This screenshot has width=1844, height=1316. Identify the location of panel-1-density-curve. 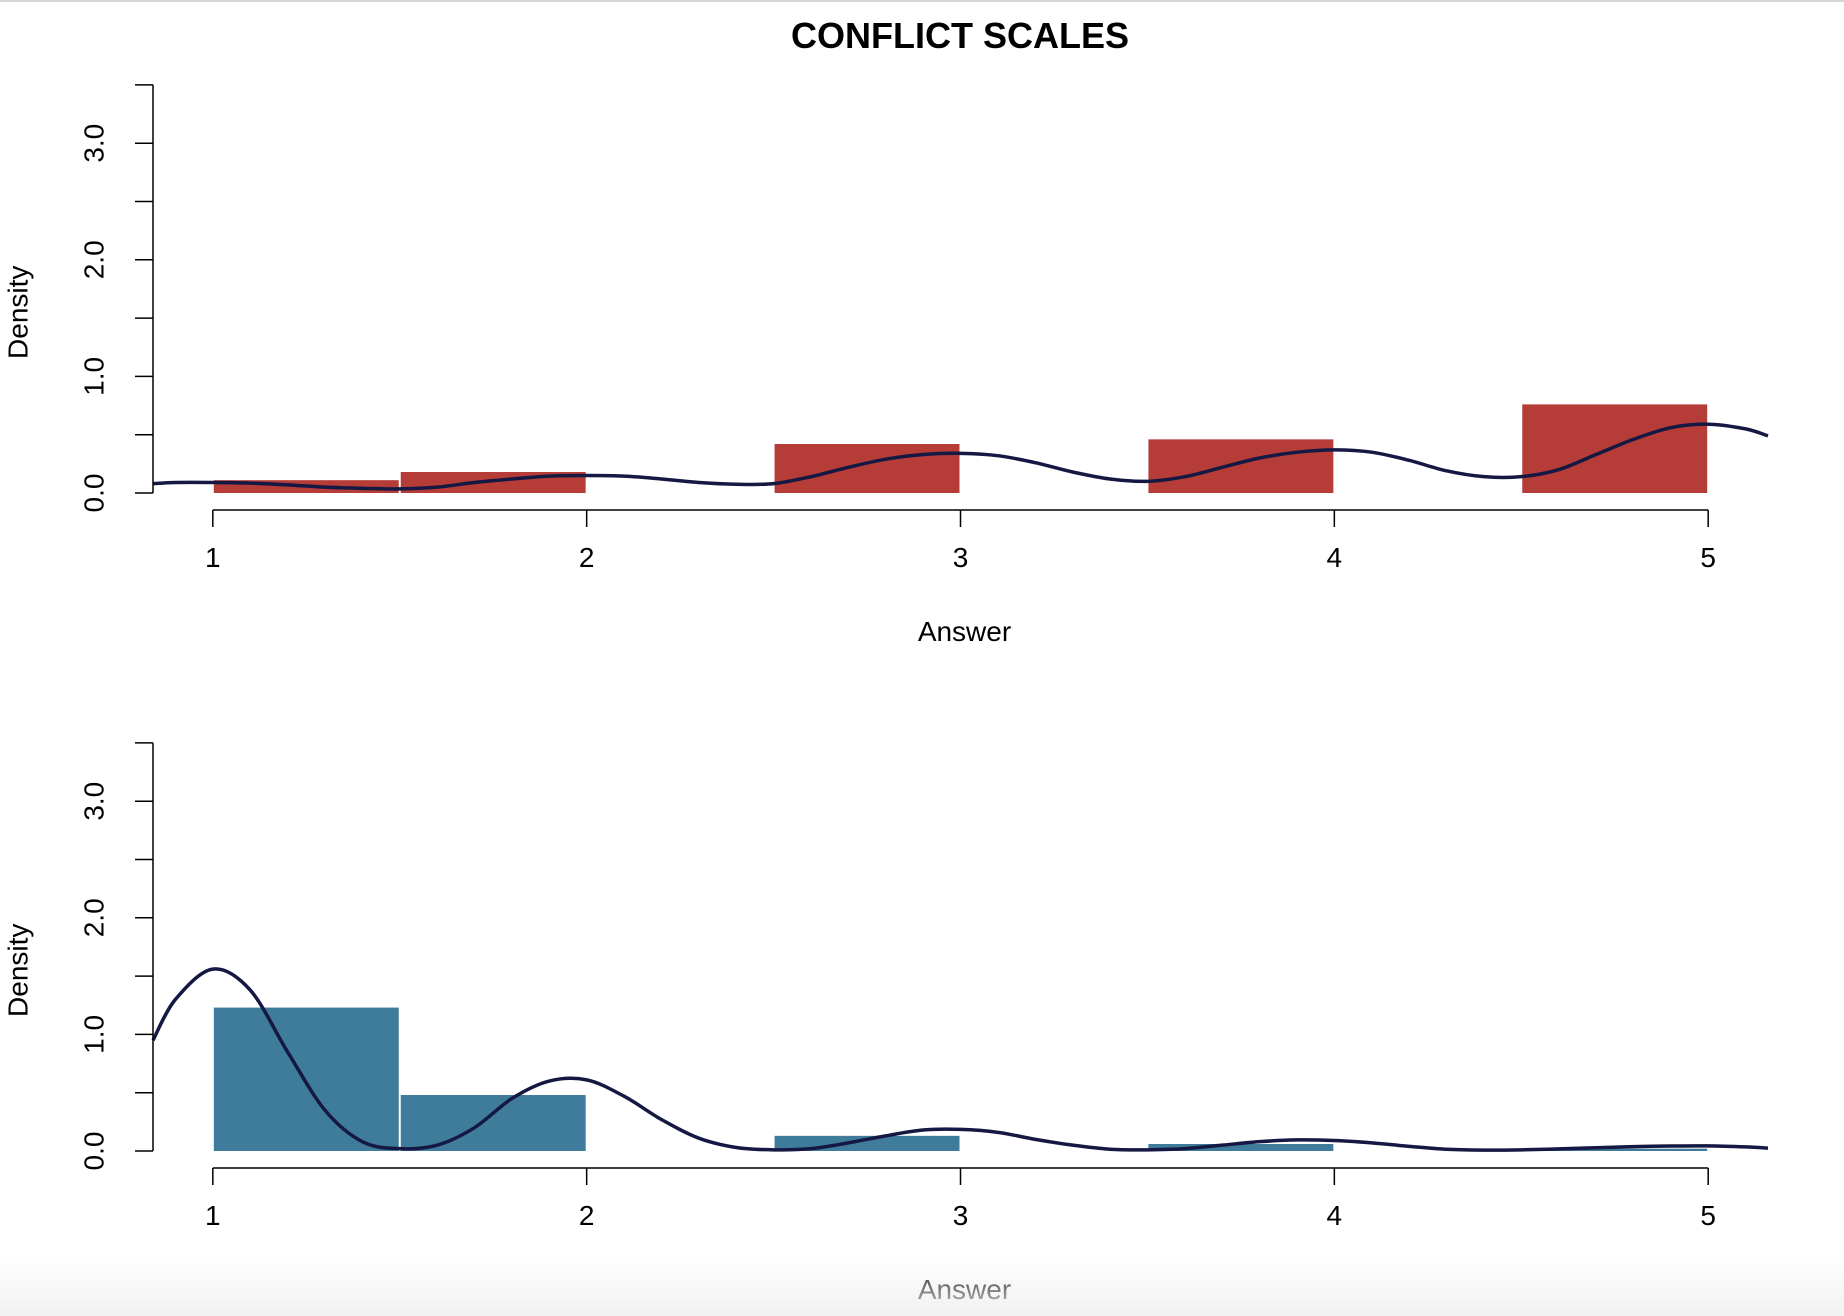
(960, 456).